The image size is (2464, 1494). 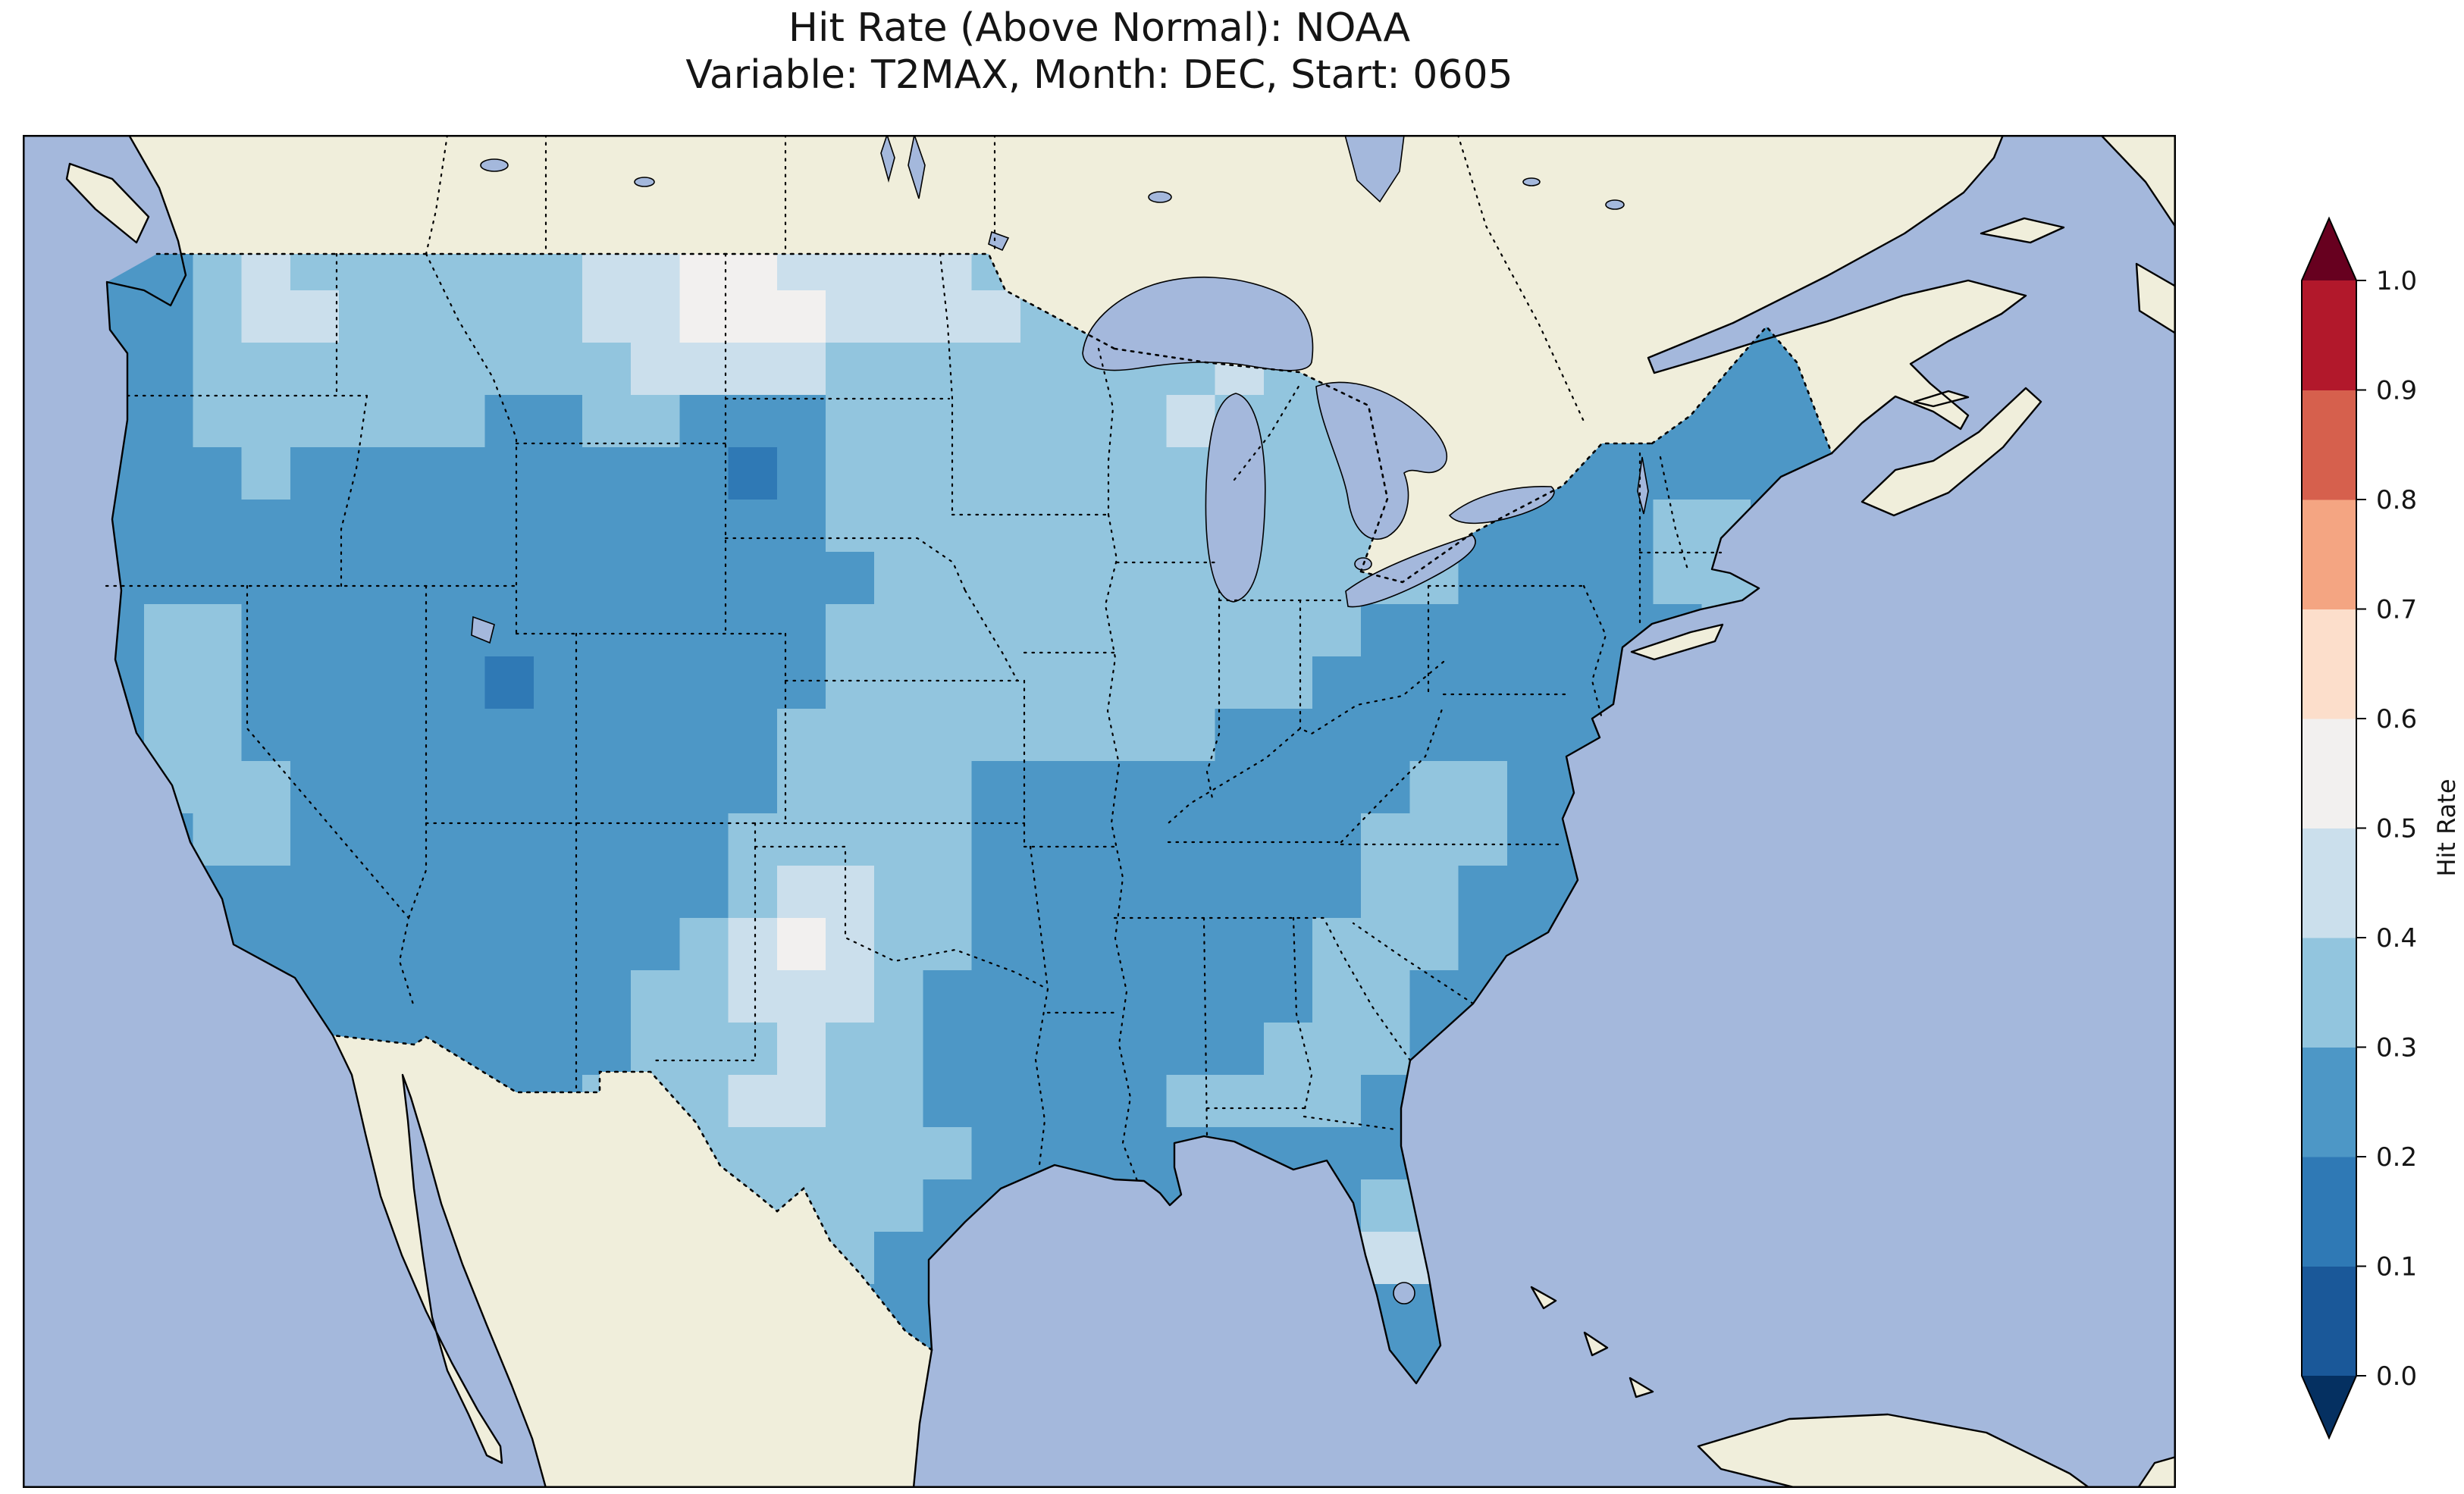 I want to click on colorbar-tick-label: 0.2, so click(x=2397, y=1157).